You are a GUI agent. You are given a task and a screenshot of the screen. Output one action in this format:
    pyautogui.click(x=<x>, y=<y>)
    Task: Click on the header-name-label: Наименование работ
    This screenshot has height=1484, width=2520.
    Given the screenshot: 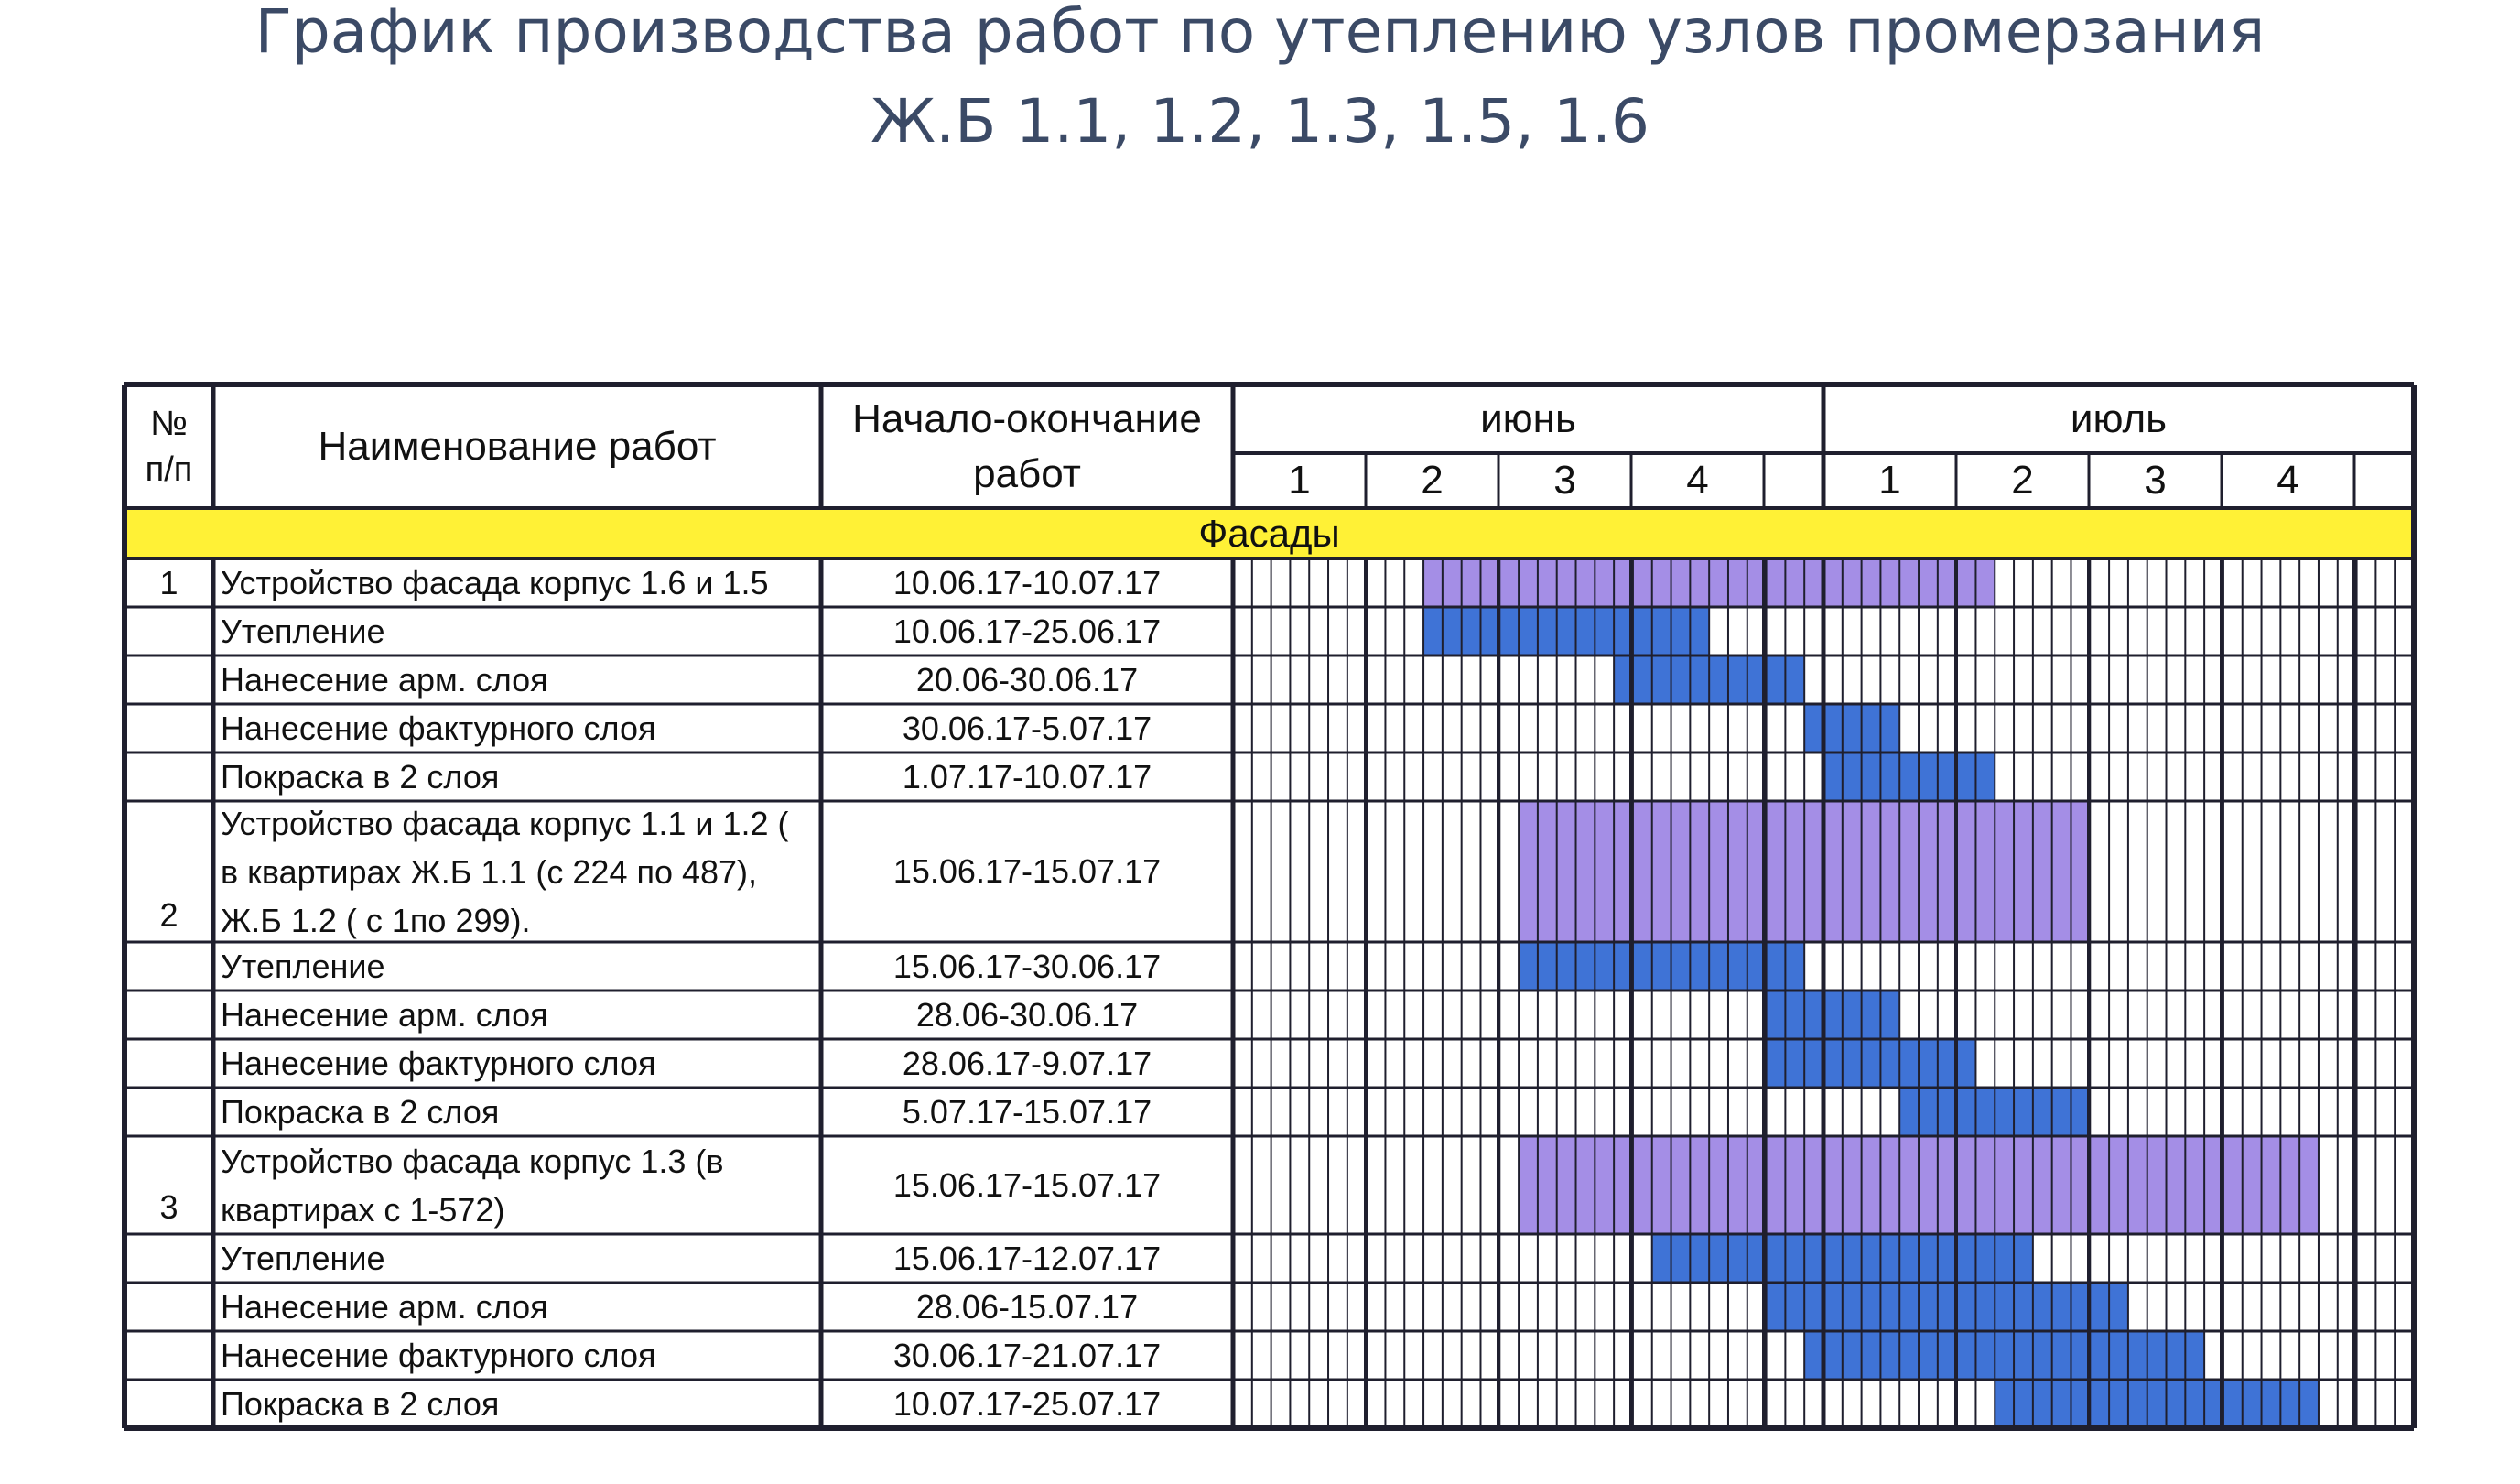 What is the action you would take?
    pyautogui.click(x=517, y=446)
    